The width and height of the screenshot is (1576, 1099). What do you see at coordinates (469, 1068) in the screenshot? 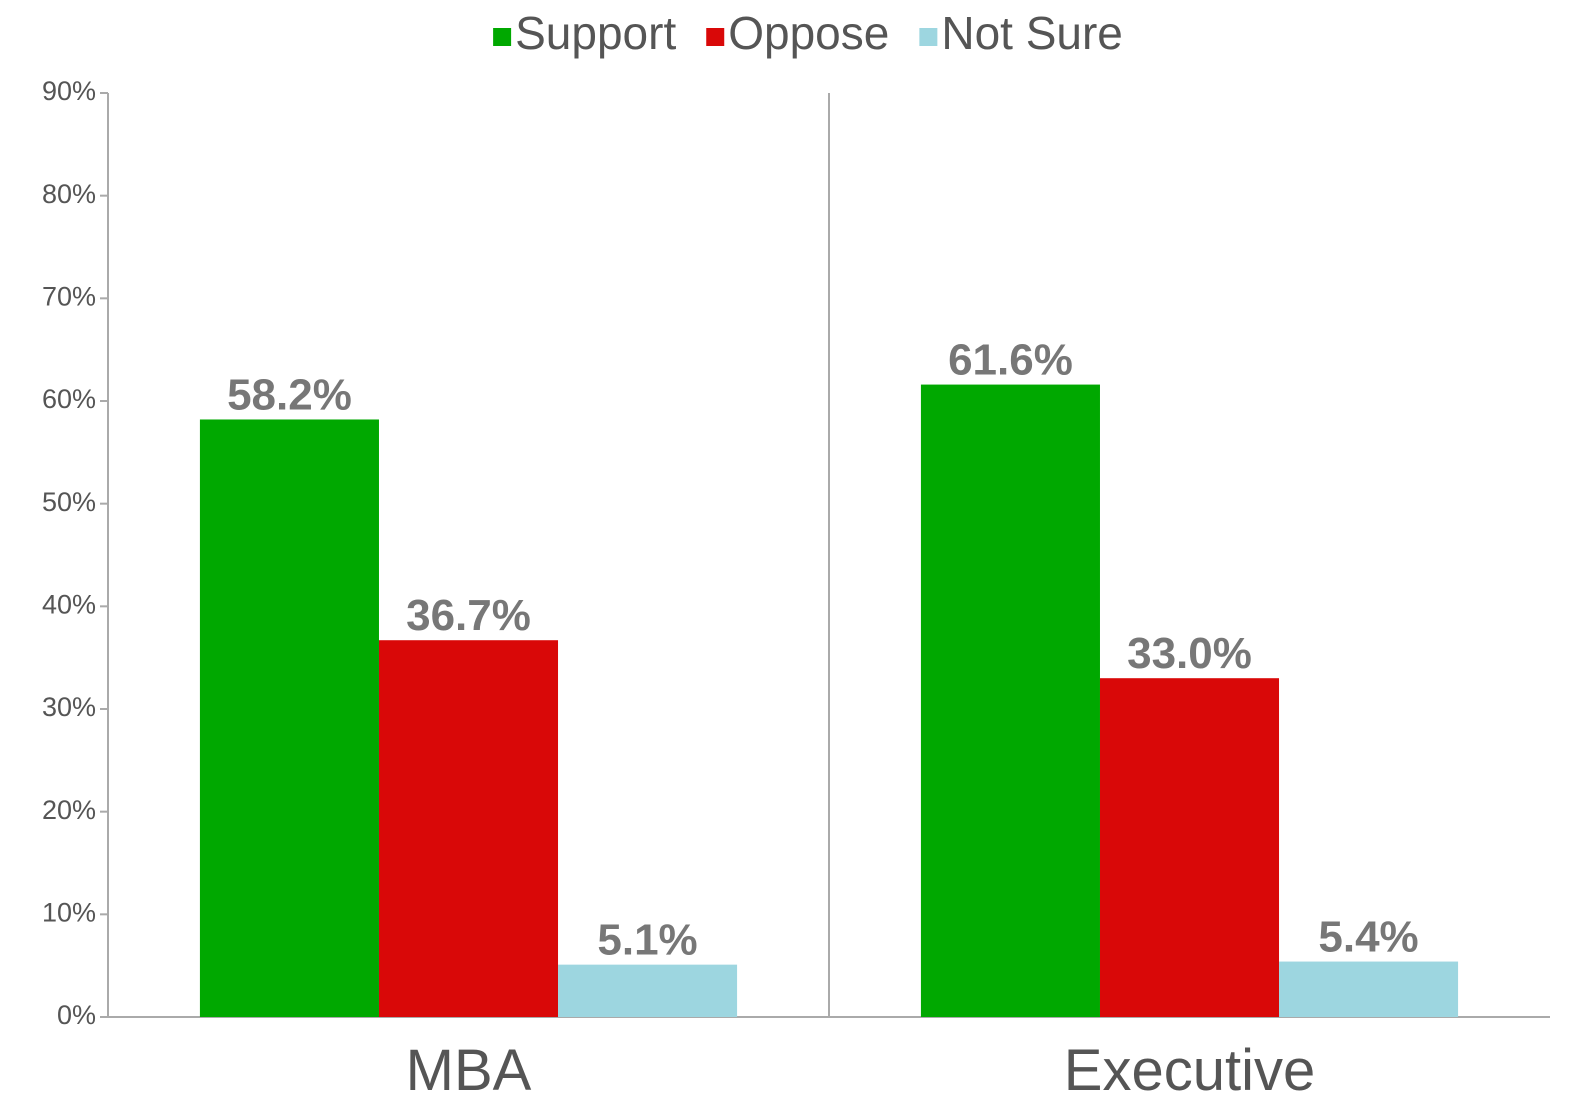
I see `x-tick-label: MBA` at bounding box center [469, 1068].